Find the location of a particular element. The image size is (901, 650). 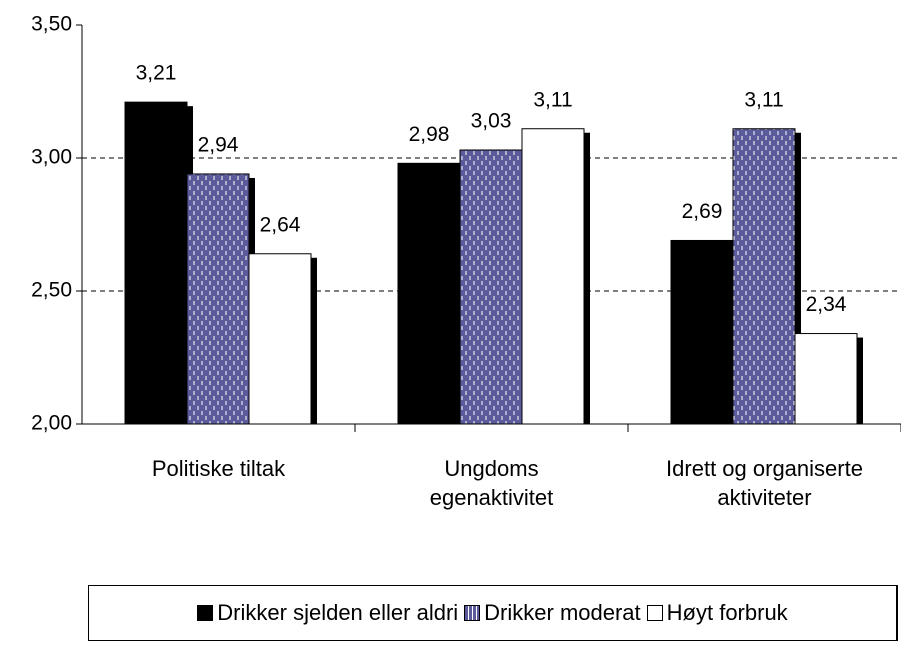

x-tick-label: Idrett og organiserte aktiviteter is located at coordinates (764, 483).